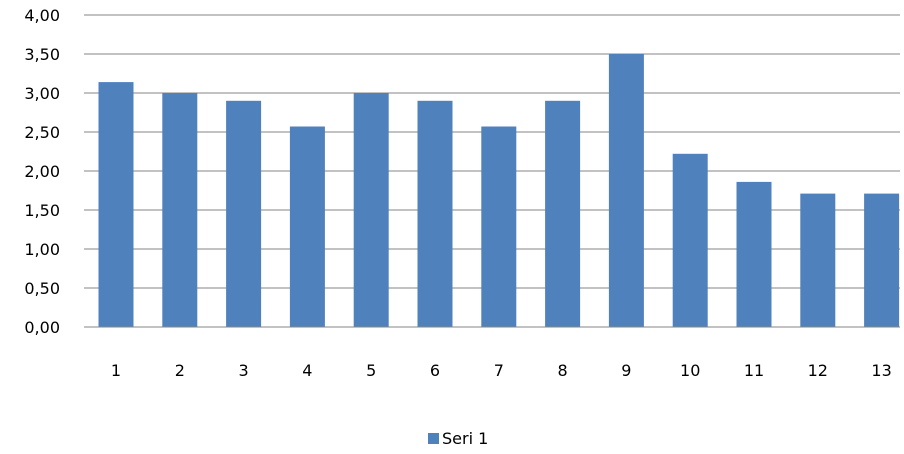 Image resolution: width=904 pixels, height=454 pixels. I want to click on x-tick-label: 11, so click(754, 370).